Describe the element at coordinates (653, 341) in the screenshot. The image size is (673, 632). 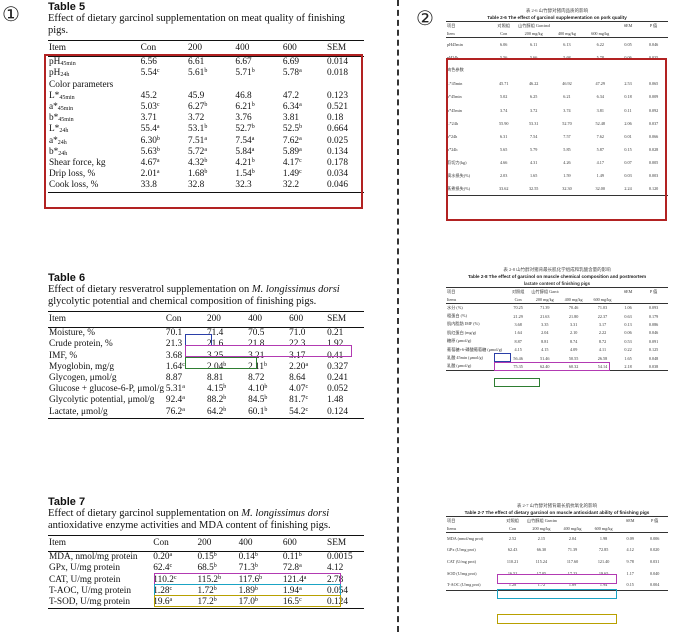
I see `thumb-cell: 0.091` at that location.